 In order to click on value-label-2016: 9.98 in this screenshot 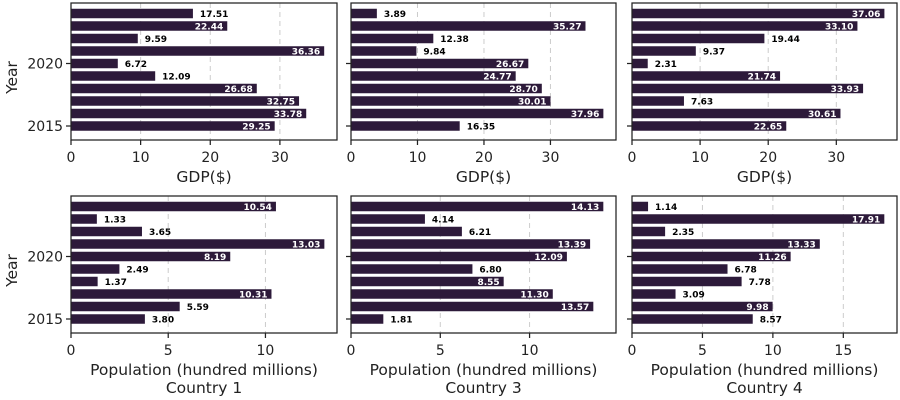, I will do `click(757, 308)`.